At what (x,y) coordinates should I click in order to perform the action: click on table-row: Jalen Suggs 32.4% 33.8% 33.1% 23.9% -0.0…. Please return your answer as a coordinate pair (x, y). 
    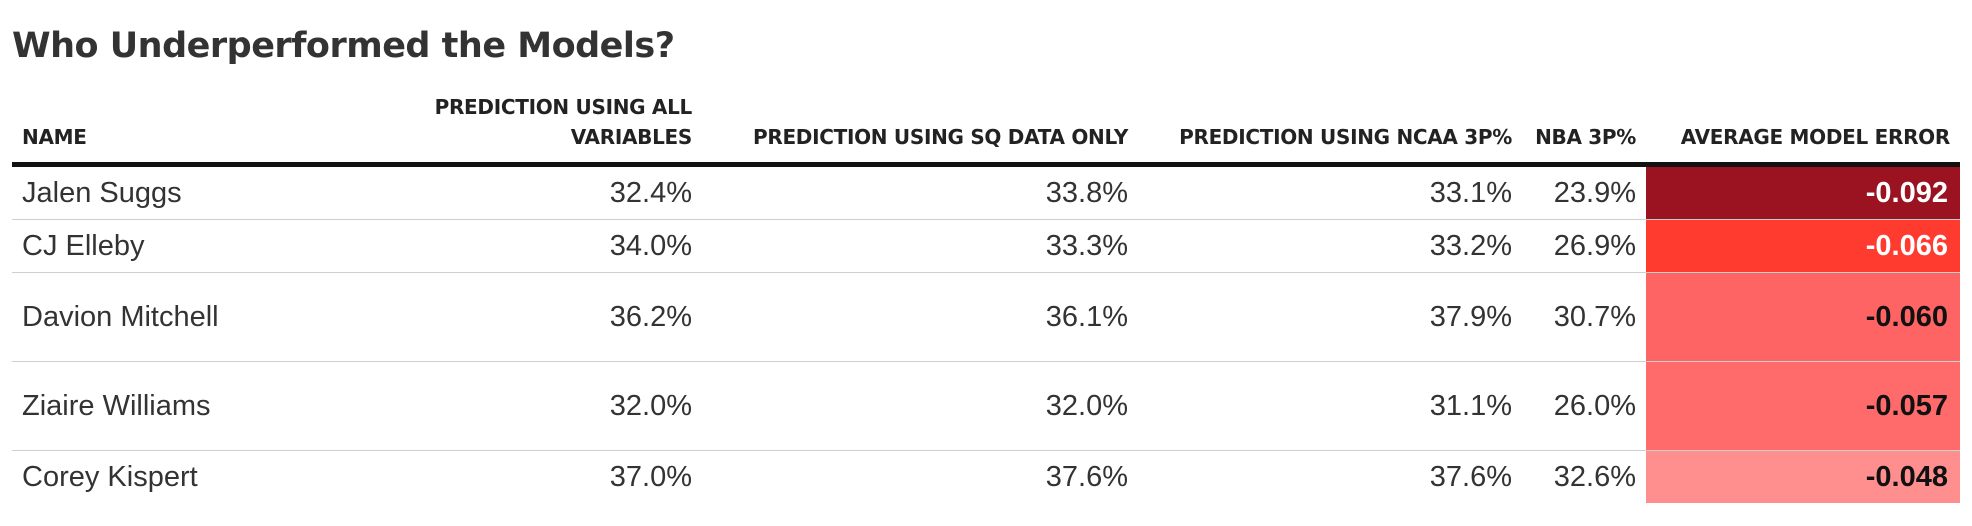
    Looking at the image, I should click on (986, 192).